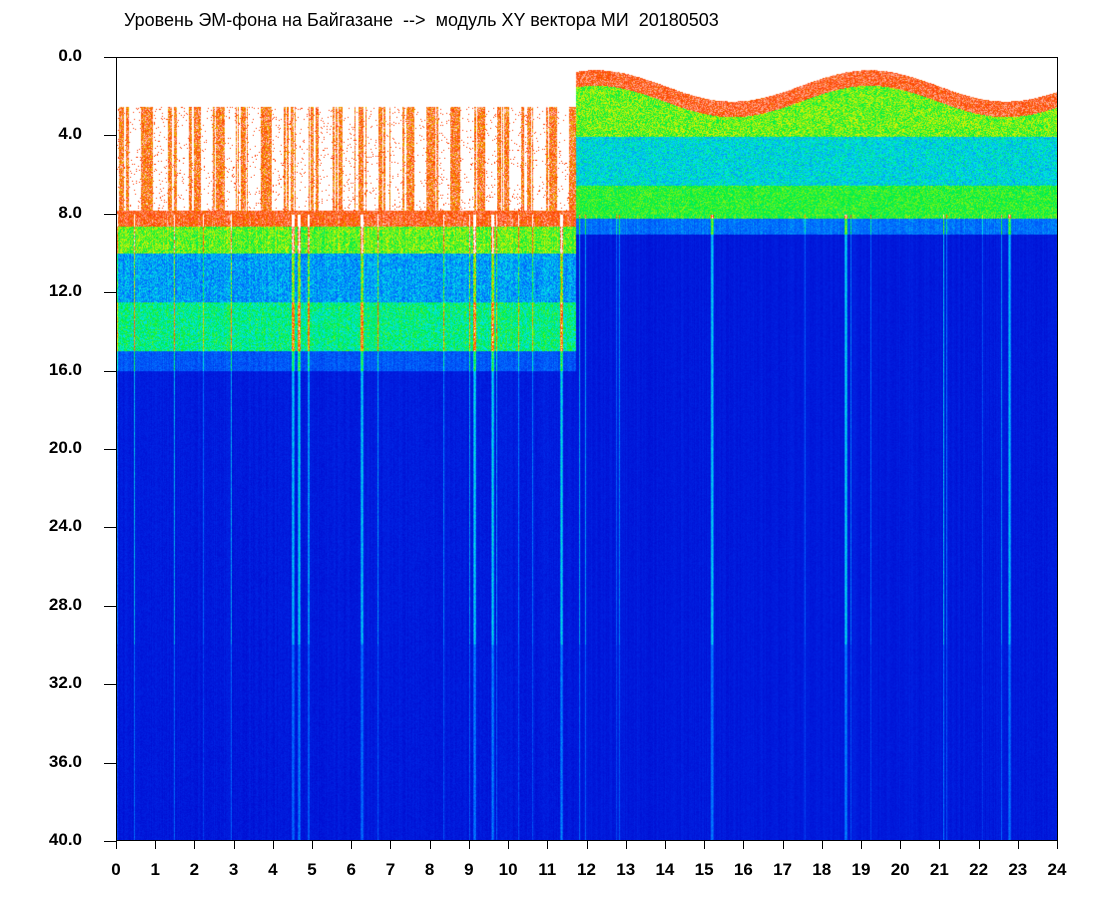  I want to click on x-tick-label: 15, so click(704, 869).